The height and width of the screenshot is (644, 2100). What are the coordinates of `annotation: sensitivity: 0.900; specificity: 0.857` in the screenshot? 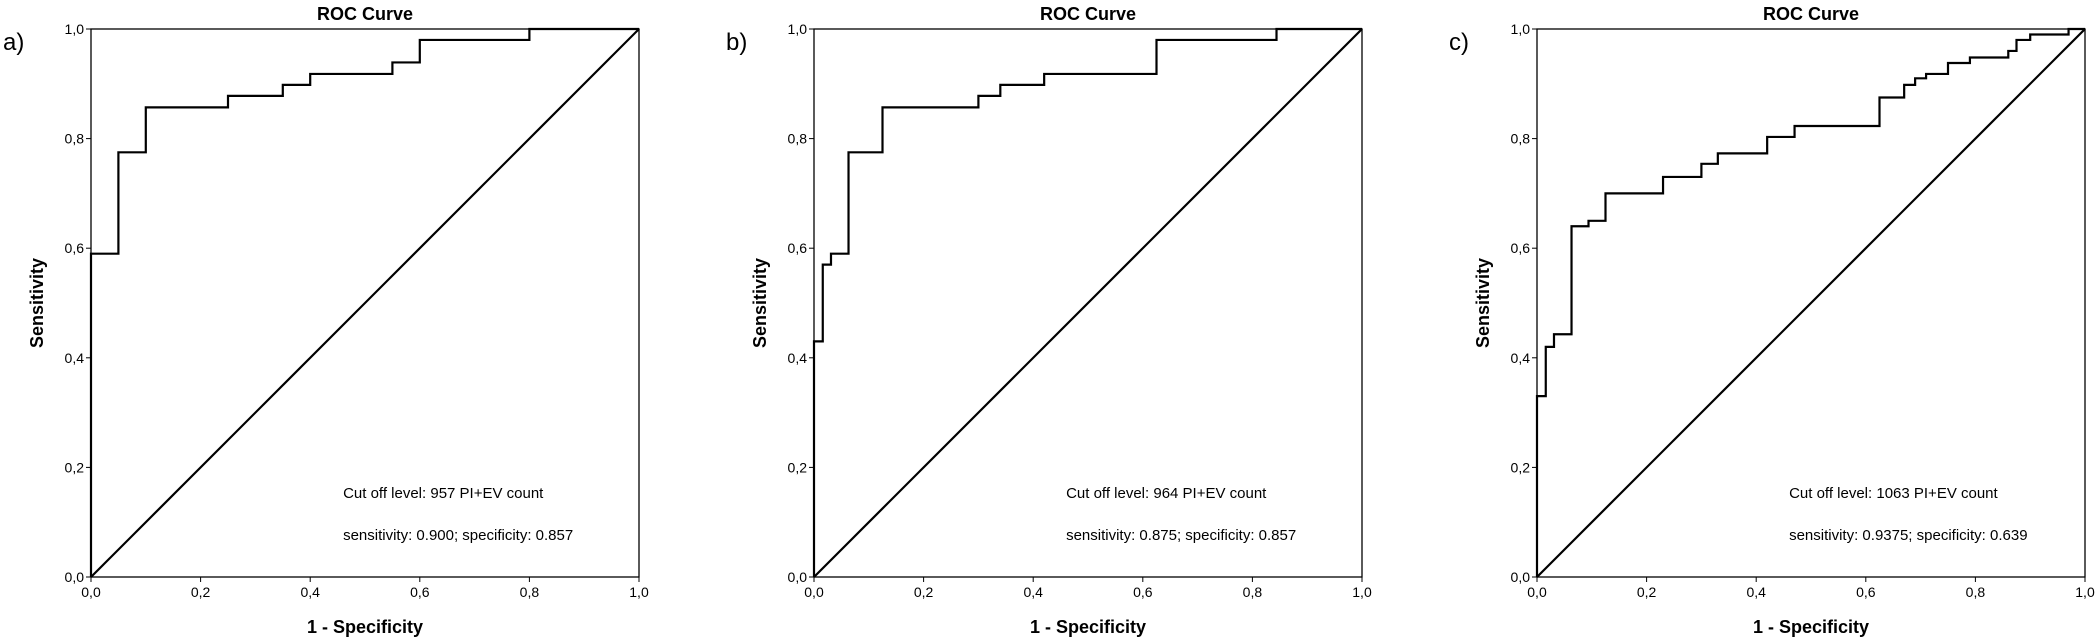 It's located at (458, 535).